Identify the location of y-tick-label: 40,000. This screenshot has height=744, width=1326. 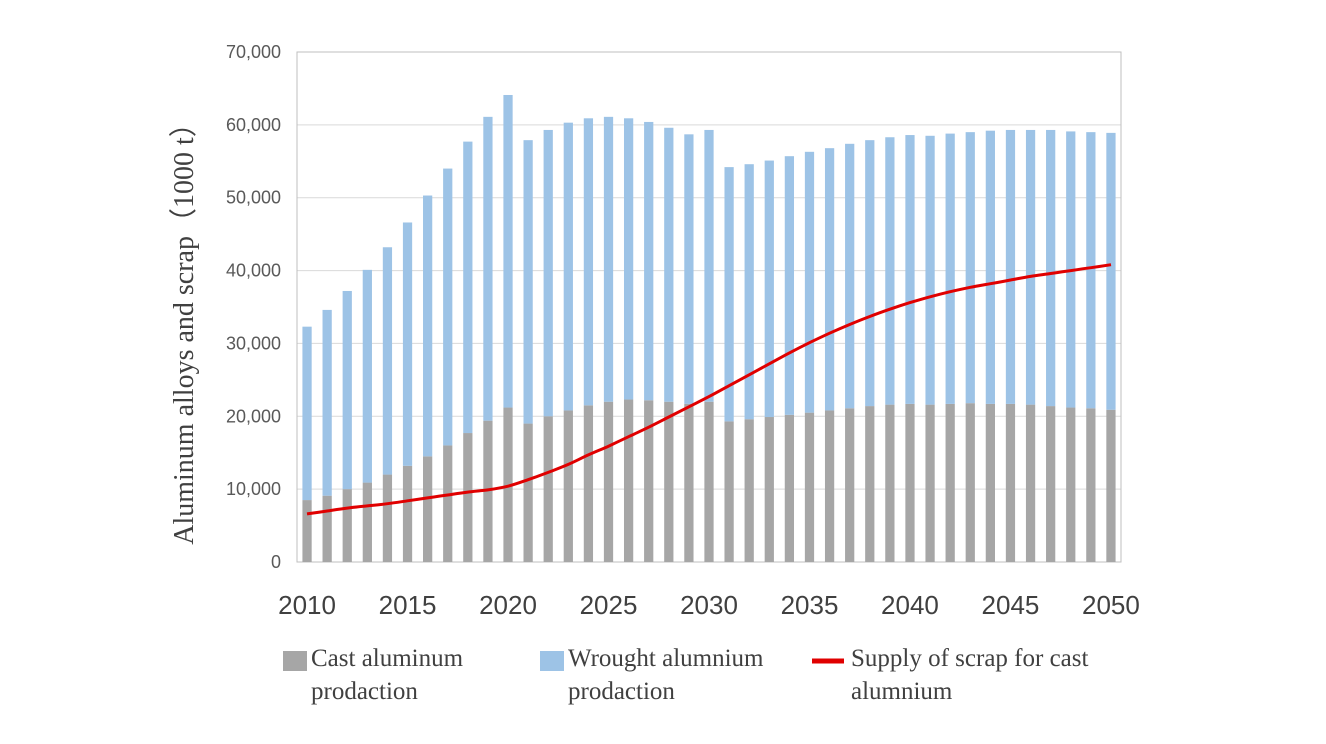
(253, 271).